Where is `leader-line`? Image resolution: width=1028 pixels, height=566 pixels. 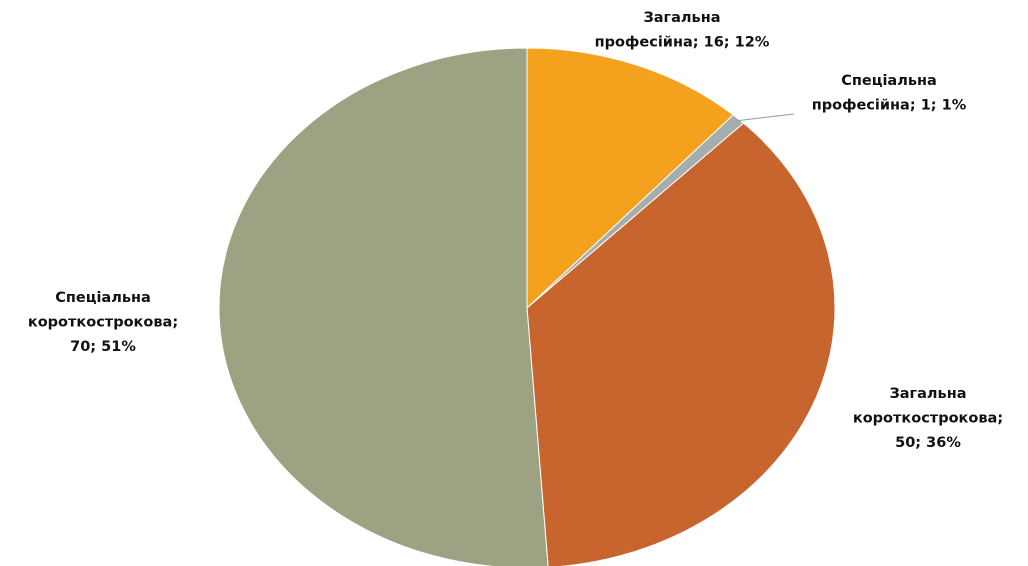
leader-line is located at coordinates (765, 117).